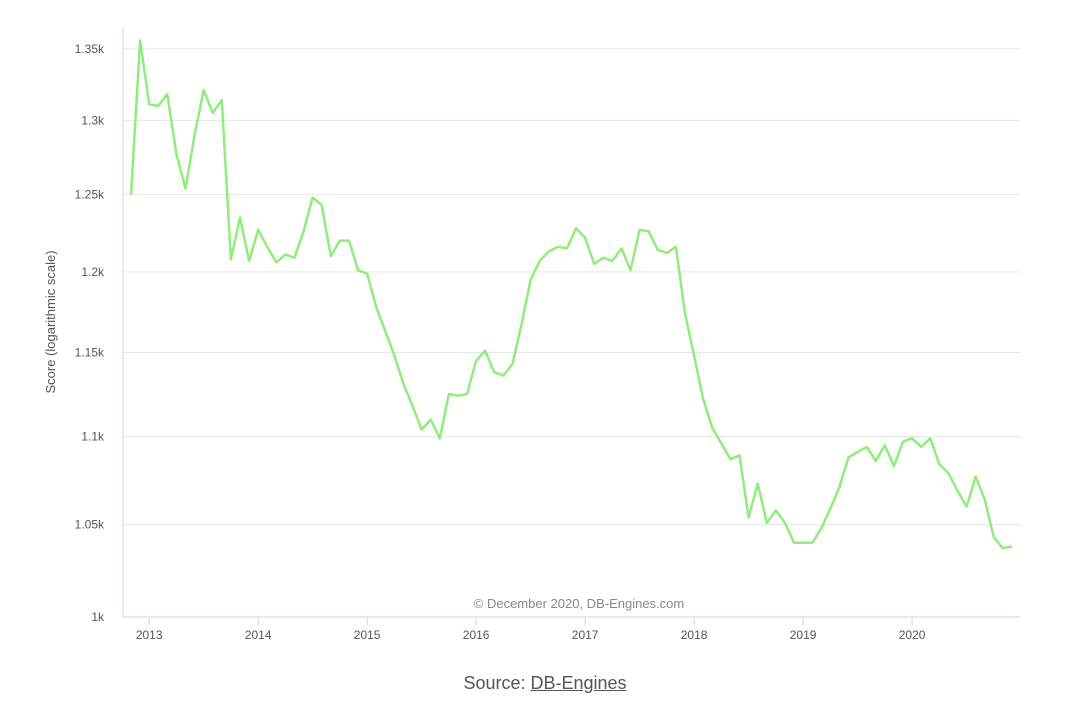 Image resolution: width=1090 pixels, height=704 pixels. Describe the element at coordinates (579, 603) in the screenshot. I see `chart-credit: © December 2020, DB-Engines.com` at that location.